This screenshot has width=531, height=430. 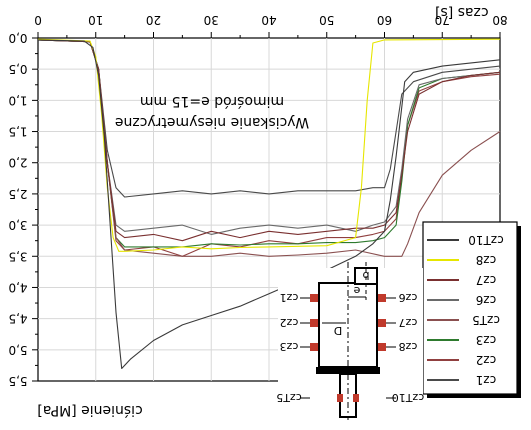 What do you see at coordinates (17, 132) in the screenshot?
I see `y-tick-label: 1,5` at bounding box center [17, 132].